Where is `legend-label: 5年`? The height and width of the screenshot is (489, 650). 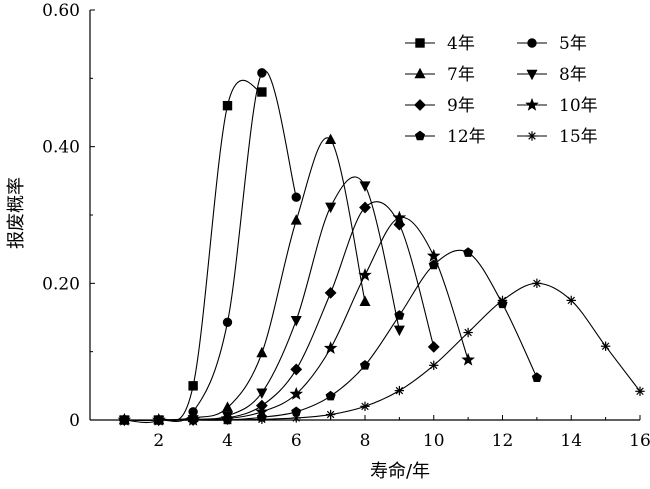 legend-label: 5年 is located at coordinates (573, 44).